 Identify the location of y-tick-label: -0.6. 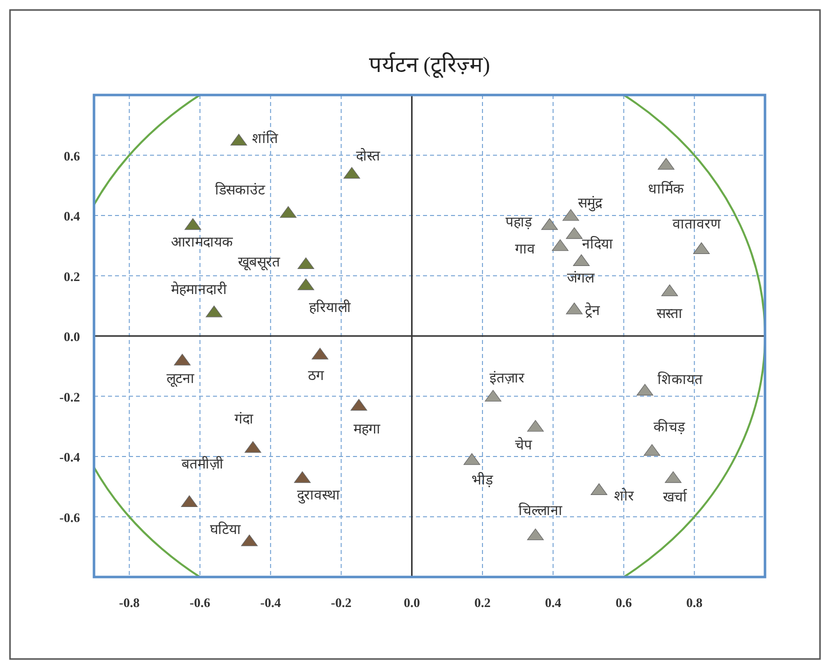
(69, 517).